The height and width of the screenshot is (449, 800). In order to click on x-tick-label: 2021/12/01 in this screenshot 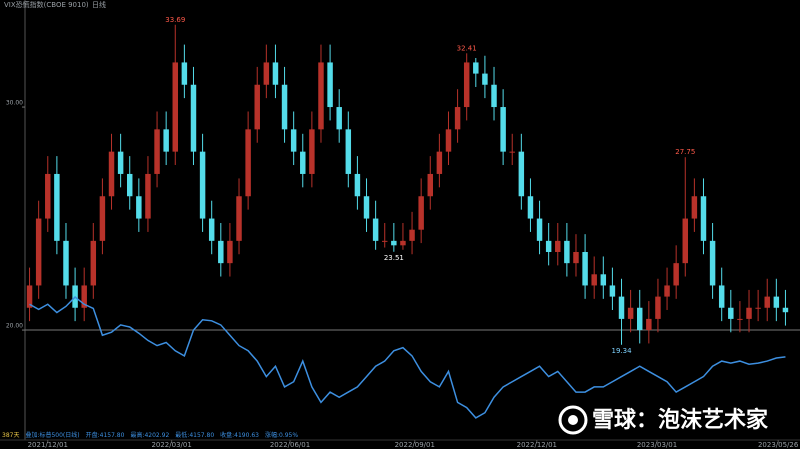, I will do `click(48, 445)`.